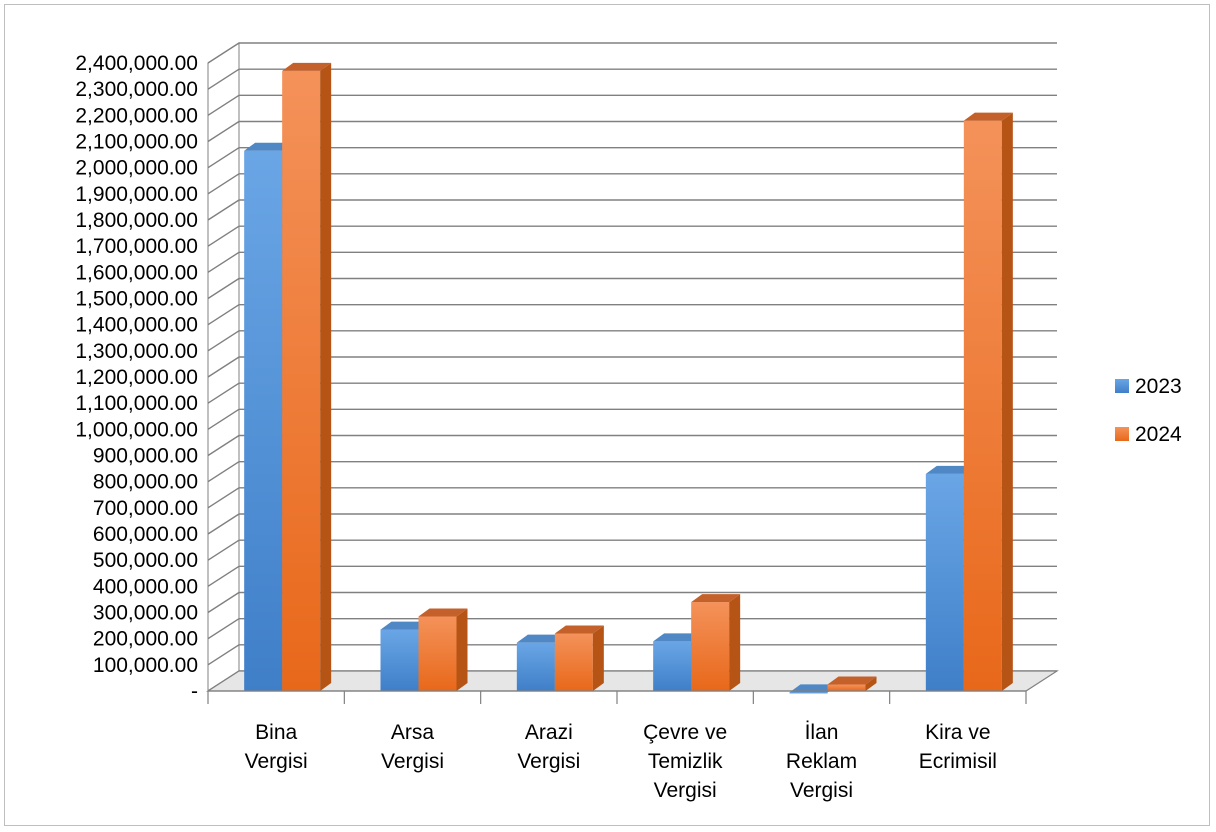 This screenshot has width=1216, height=832. Describe the element at coordinates (136, 299) in the screenshot. I see `y-tick-label: 1,500,000.00` at that location.